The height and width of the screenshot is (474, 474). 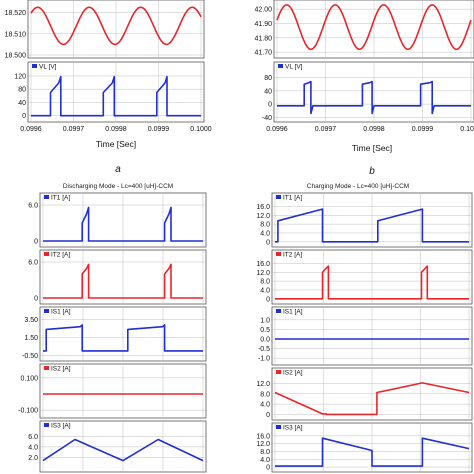 I want to click on series-line-a-top, so click(x=116, y=26).